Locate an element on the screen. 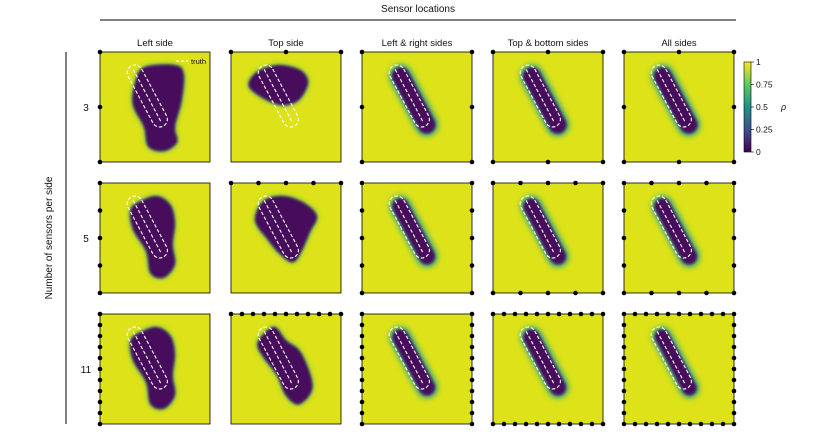 The image size is (831, 438). colorbar-label: ρ is located at coordinates (783, 107).